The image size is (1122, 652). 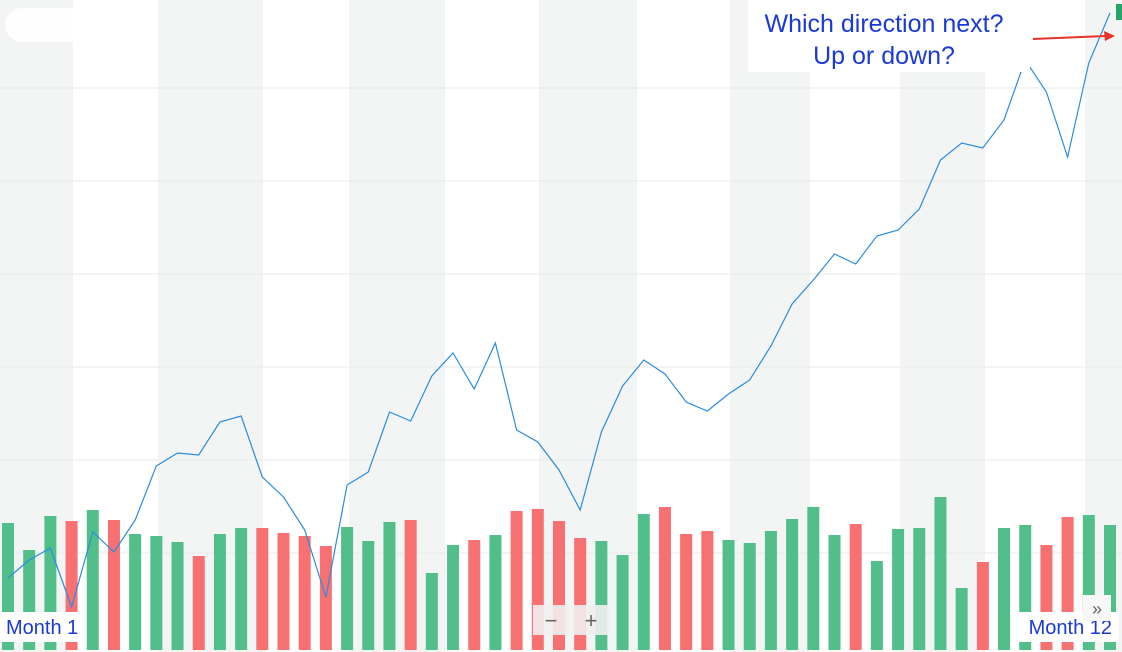 I want to click on start-label: Month 1, so click(x=42, y=628).